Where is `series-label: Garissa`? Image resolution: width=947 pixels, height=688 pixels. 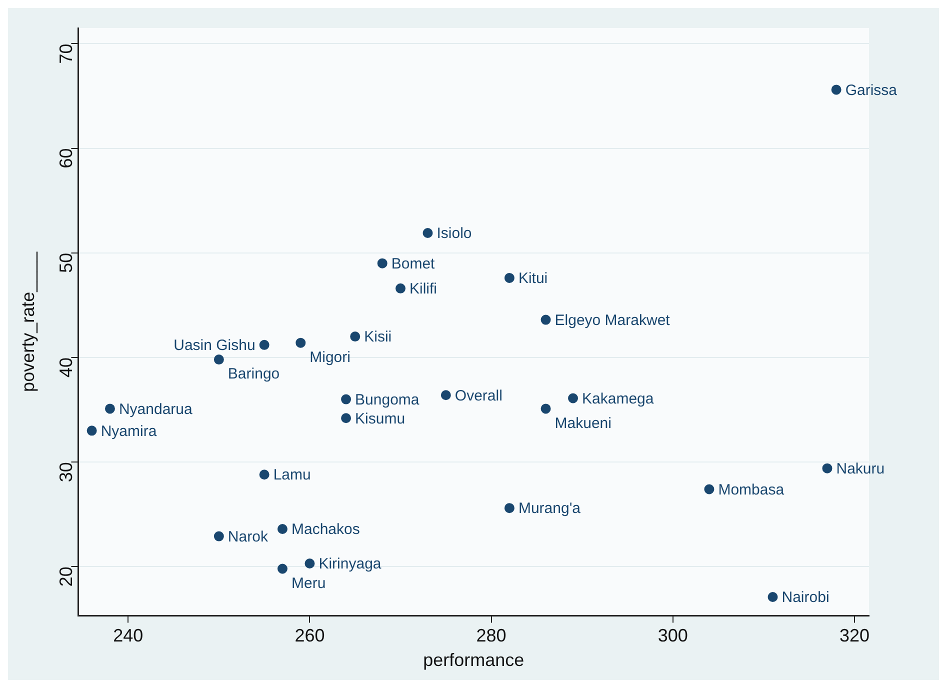
series-label: Garissa is located at coordinates (871, 90).